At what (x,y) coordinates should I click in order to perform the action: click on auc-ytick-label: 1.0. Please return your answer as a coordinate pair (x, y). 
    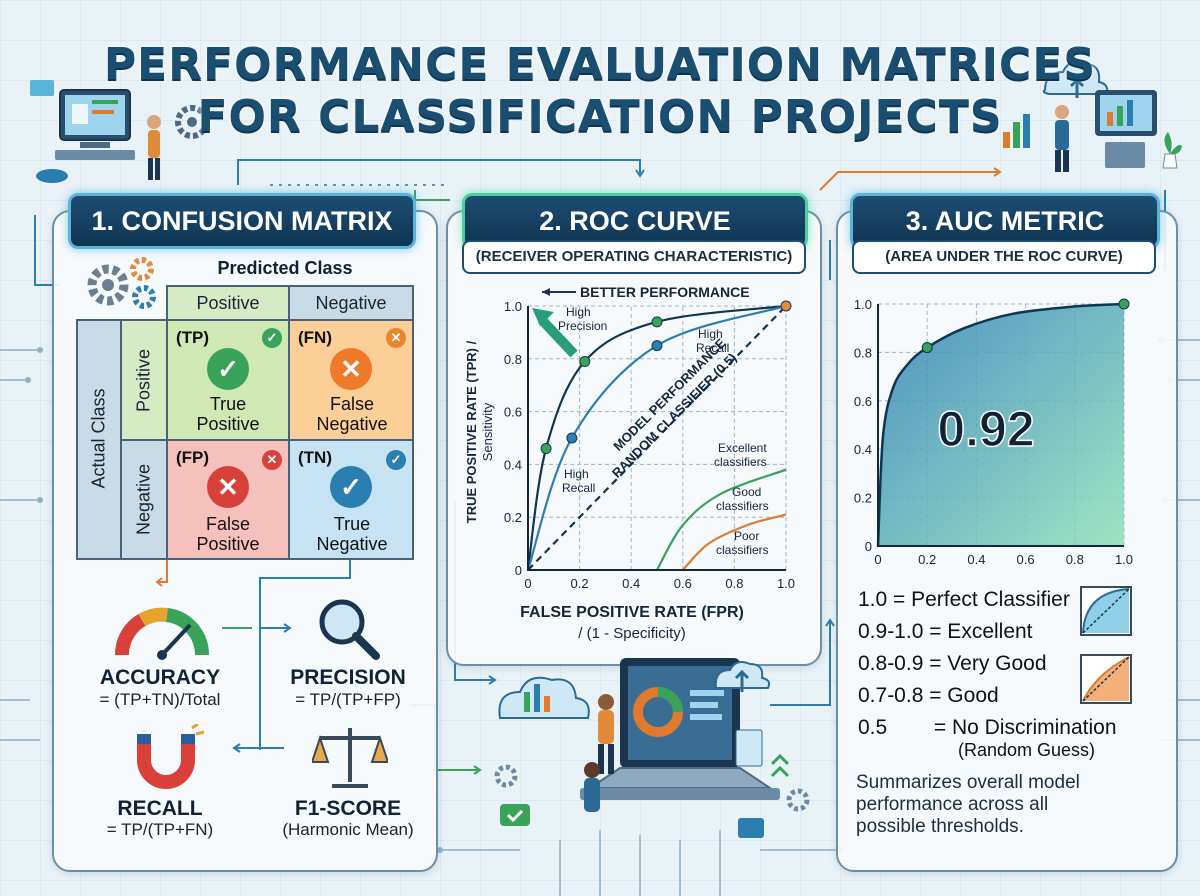
    Looking at the image, I should click on (863, 304).